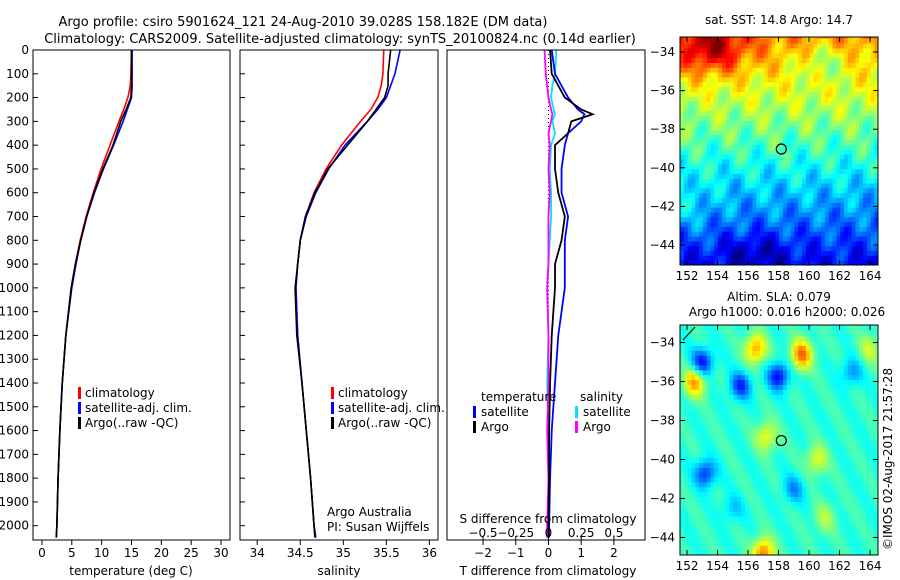  What do you see at coordinates (518, 397) in the screenshot?
I see `legend-heading-temperature: temperature` at bounding box center [518, 397].